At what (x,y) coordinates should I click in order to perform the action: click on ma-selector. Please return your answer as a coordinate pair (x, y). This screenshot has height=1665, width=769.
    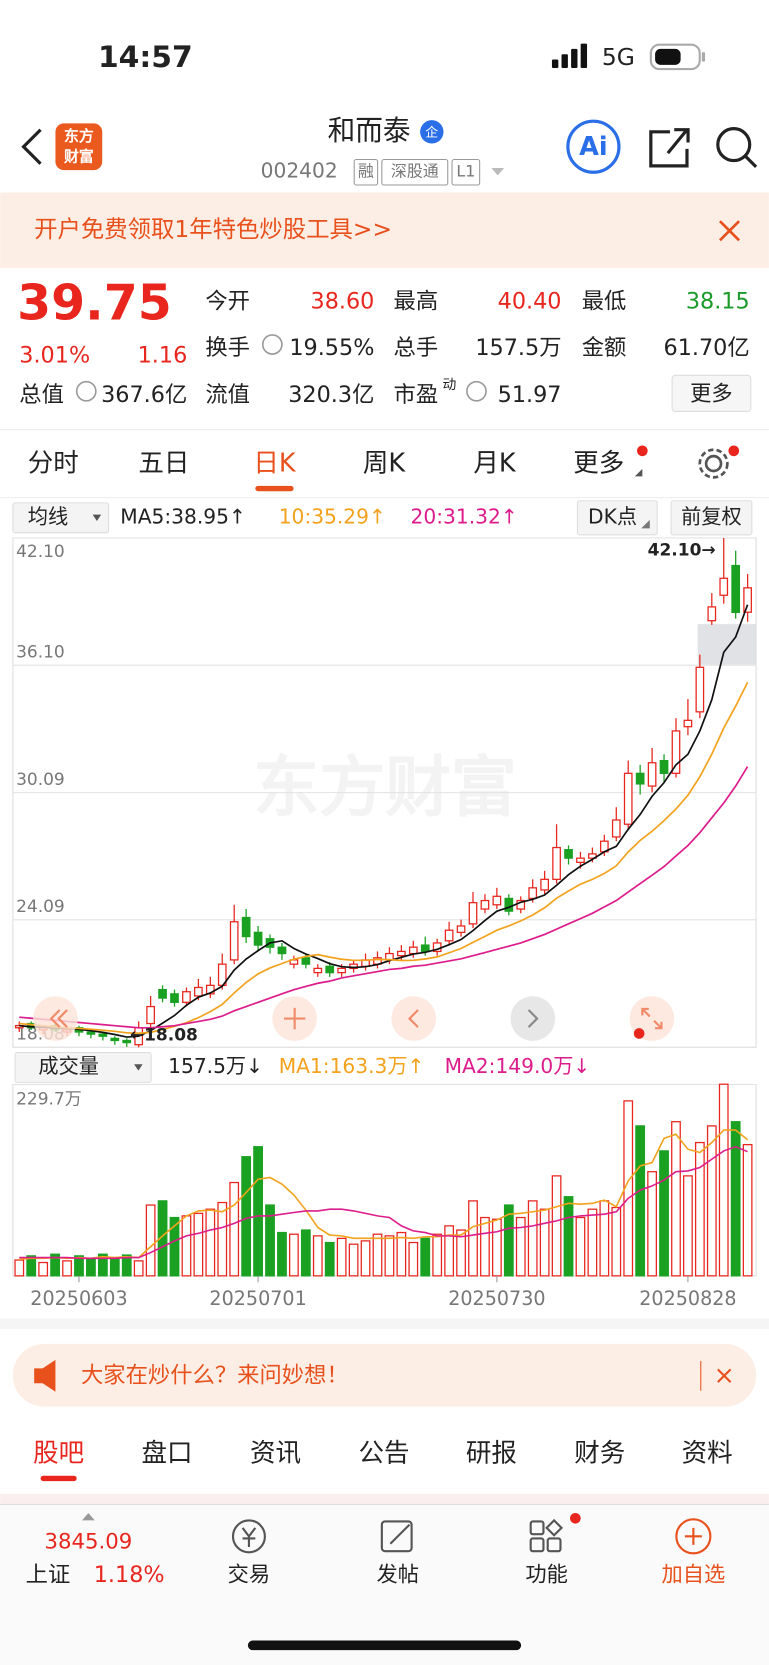
    Looking at the image, I should click on (61, 518).